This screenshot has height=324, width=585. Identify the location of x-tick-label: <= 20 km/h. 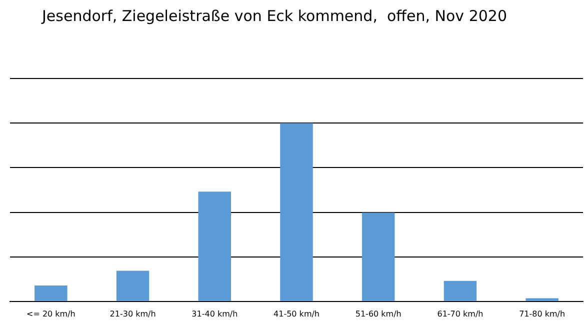
(51, 313).